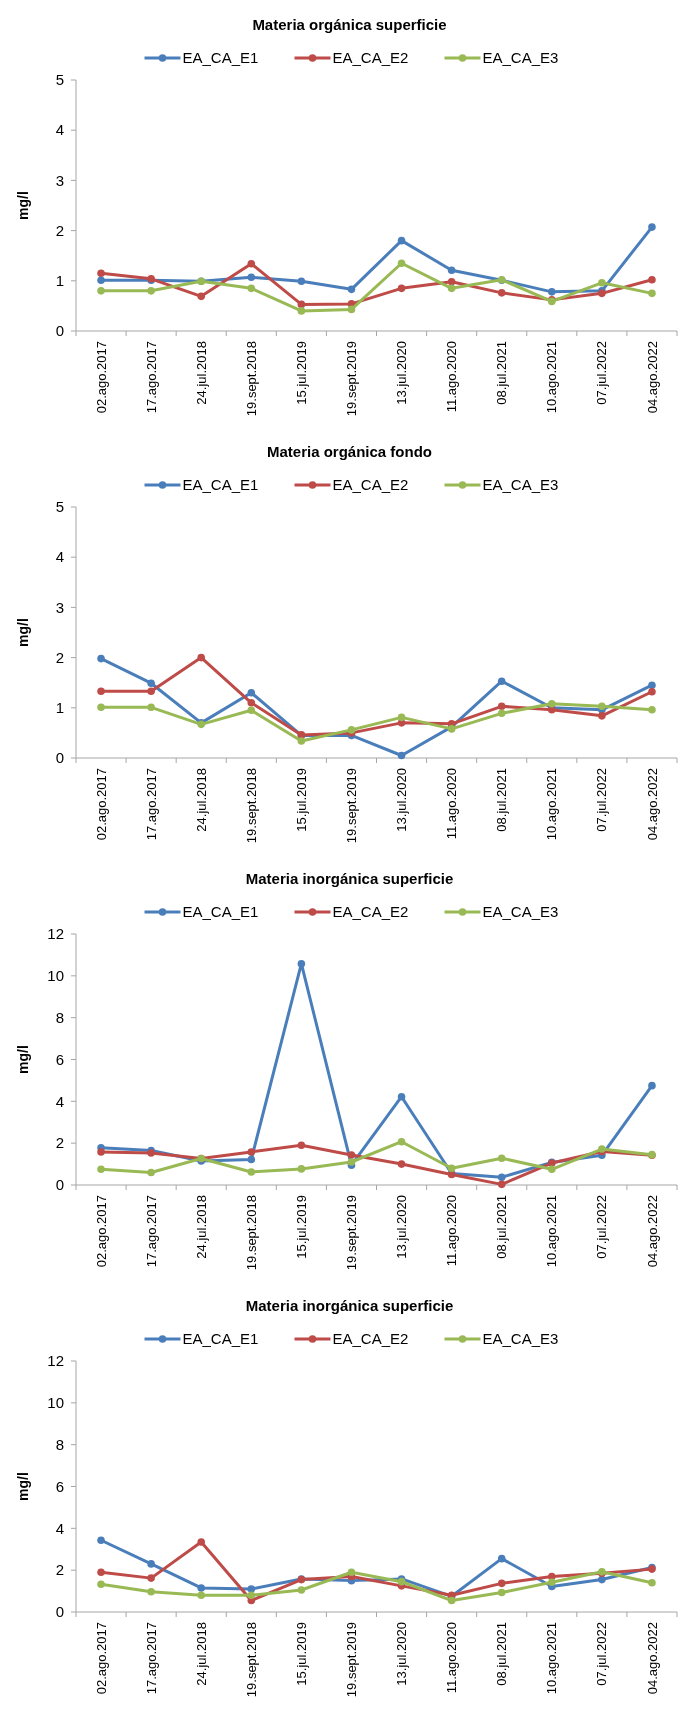 The image size is (699, 1724). I want to click on chart-title: Materia orgánica superficie, so click(349, 24).